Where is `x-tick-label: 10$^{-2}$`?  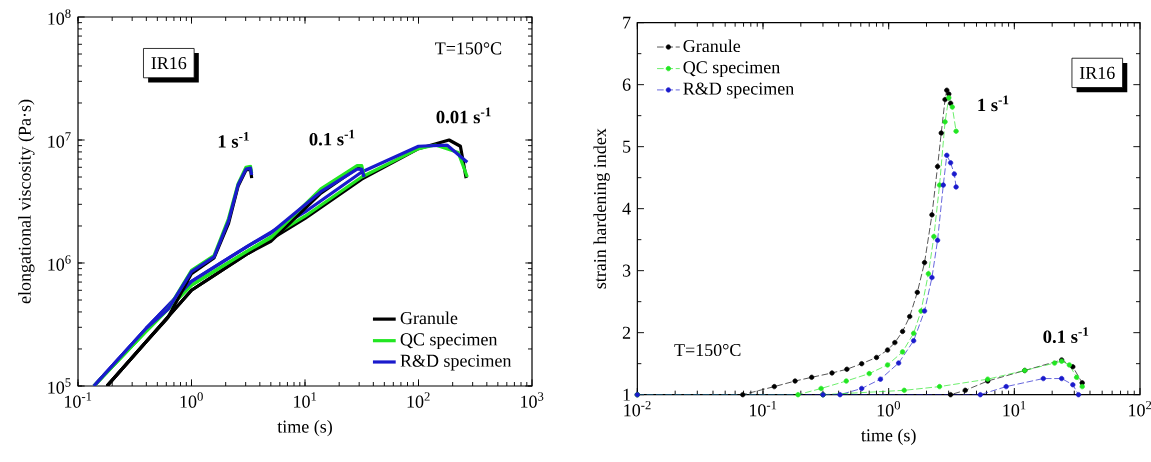
x-tick-label: 10$^{-2}$ is located at coordinates (637, 408).